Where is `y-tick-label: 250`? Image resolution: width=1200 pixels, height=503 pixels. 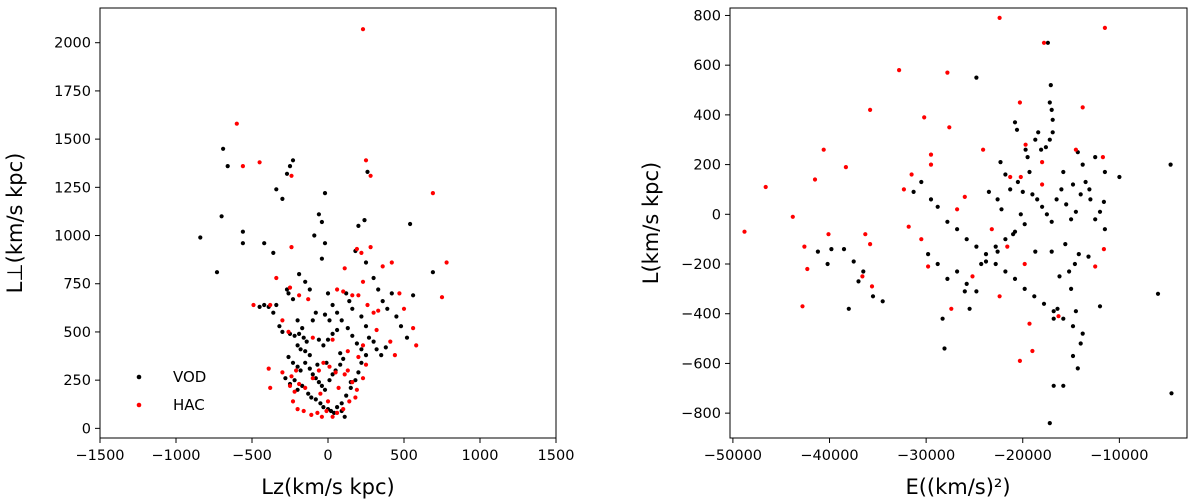
y-tick-label: 250 is located at coordinates (77, 381).